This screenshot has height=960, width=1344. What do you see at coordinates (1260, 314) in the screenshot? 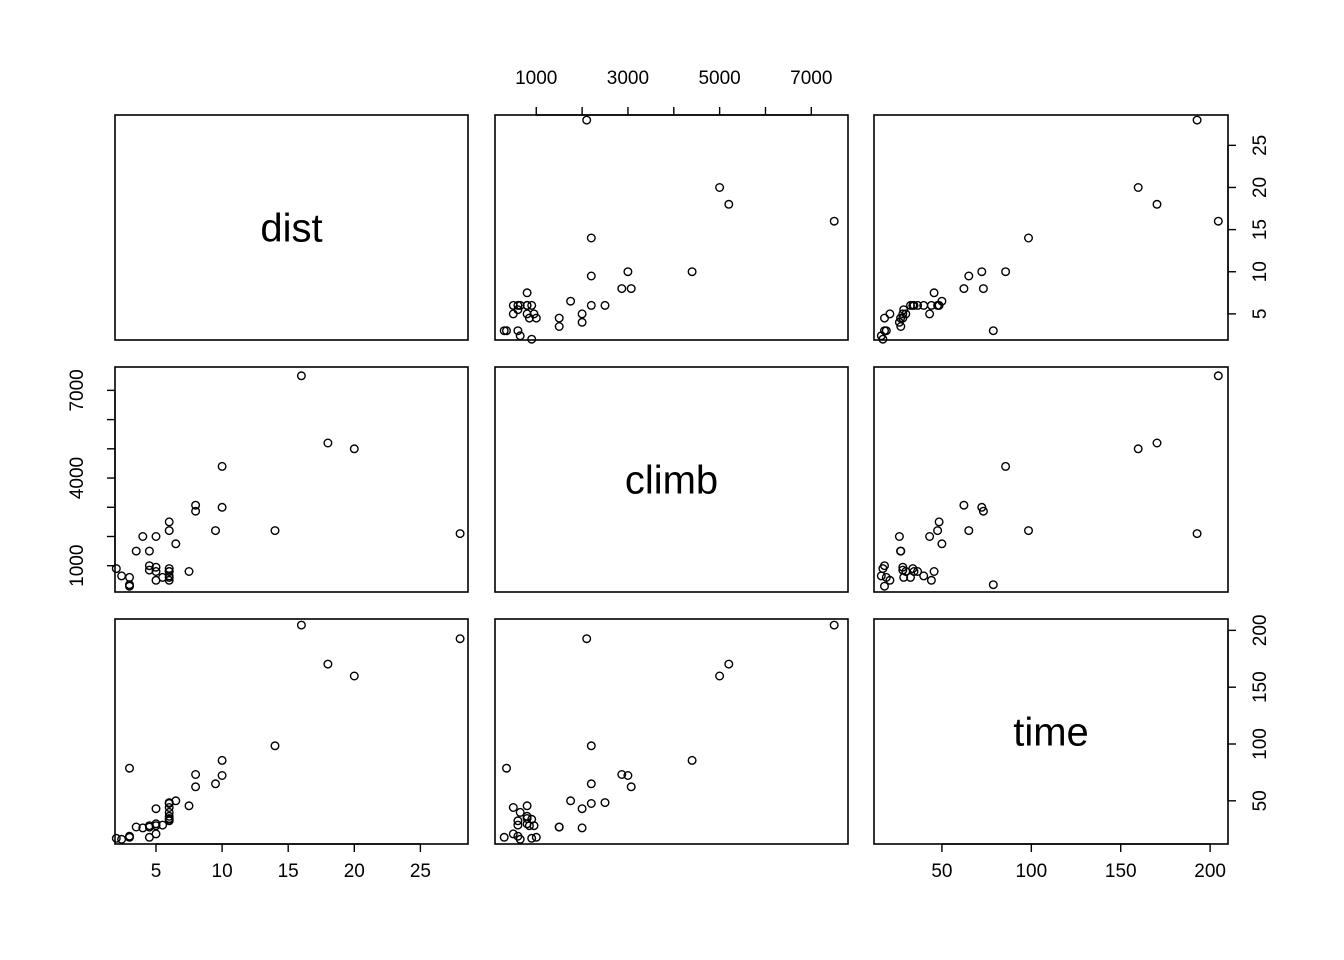
I see `tick-label: 5` at bounding box center [1260, 314].